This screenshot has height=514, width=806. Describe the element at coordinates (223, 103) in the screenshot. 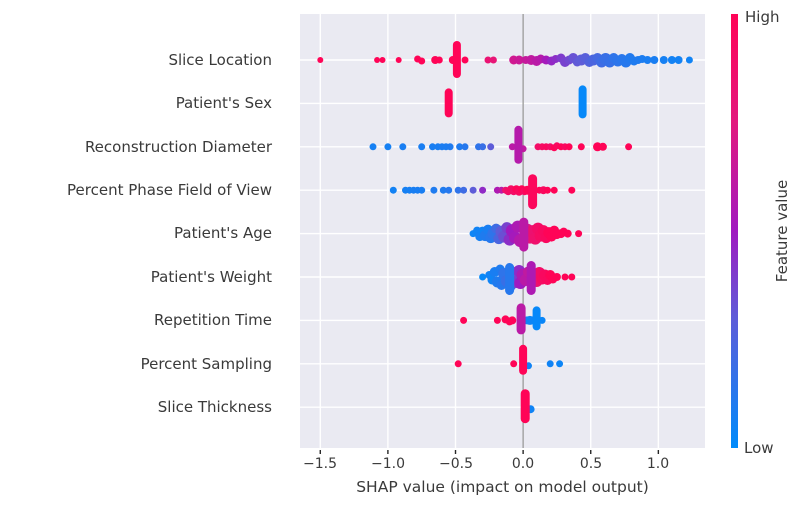

I see `y-axis-label: Patient's Sex` at that location.